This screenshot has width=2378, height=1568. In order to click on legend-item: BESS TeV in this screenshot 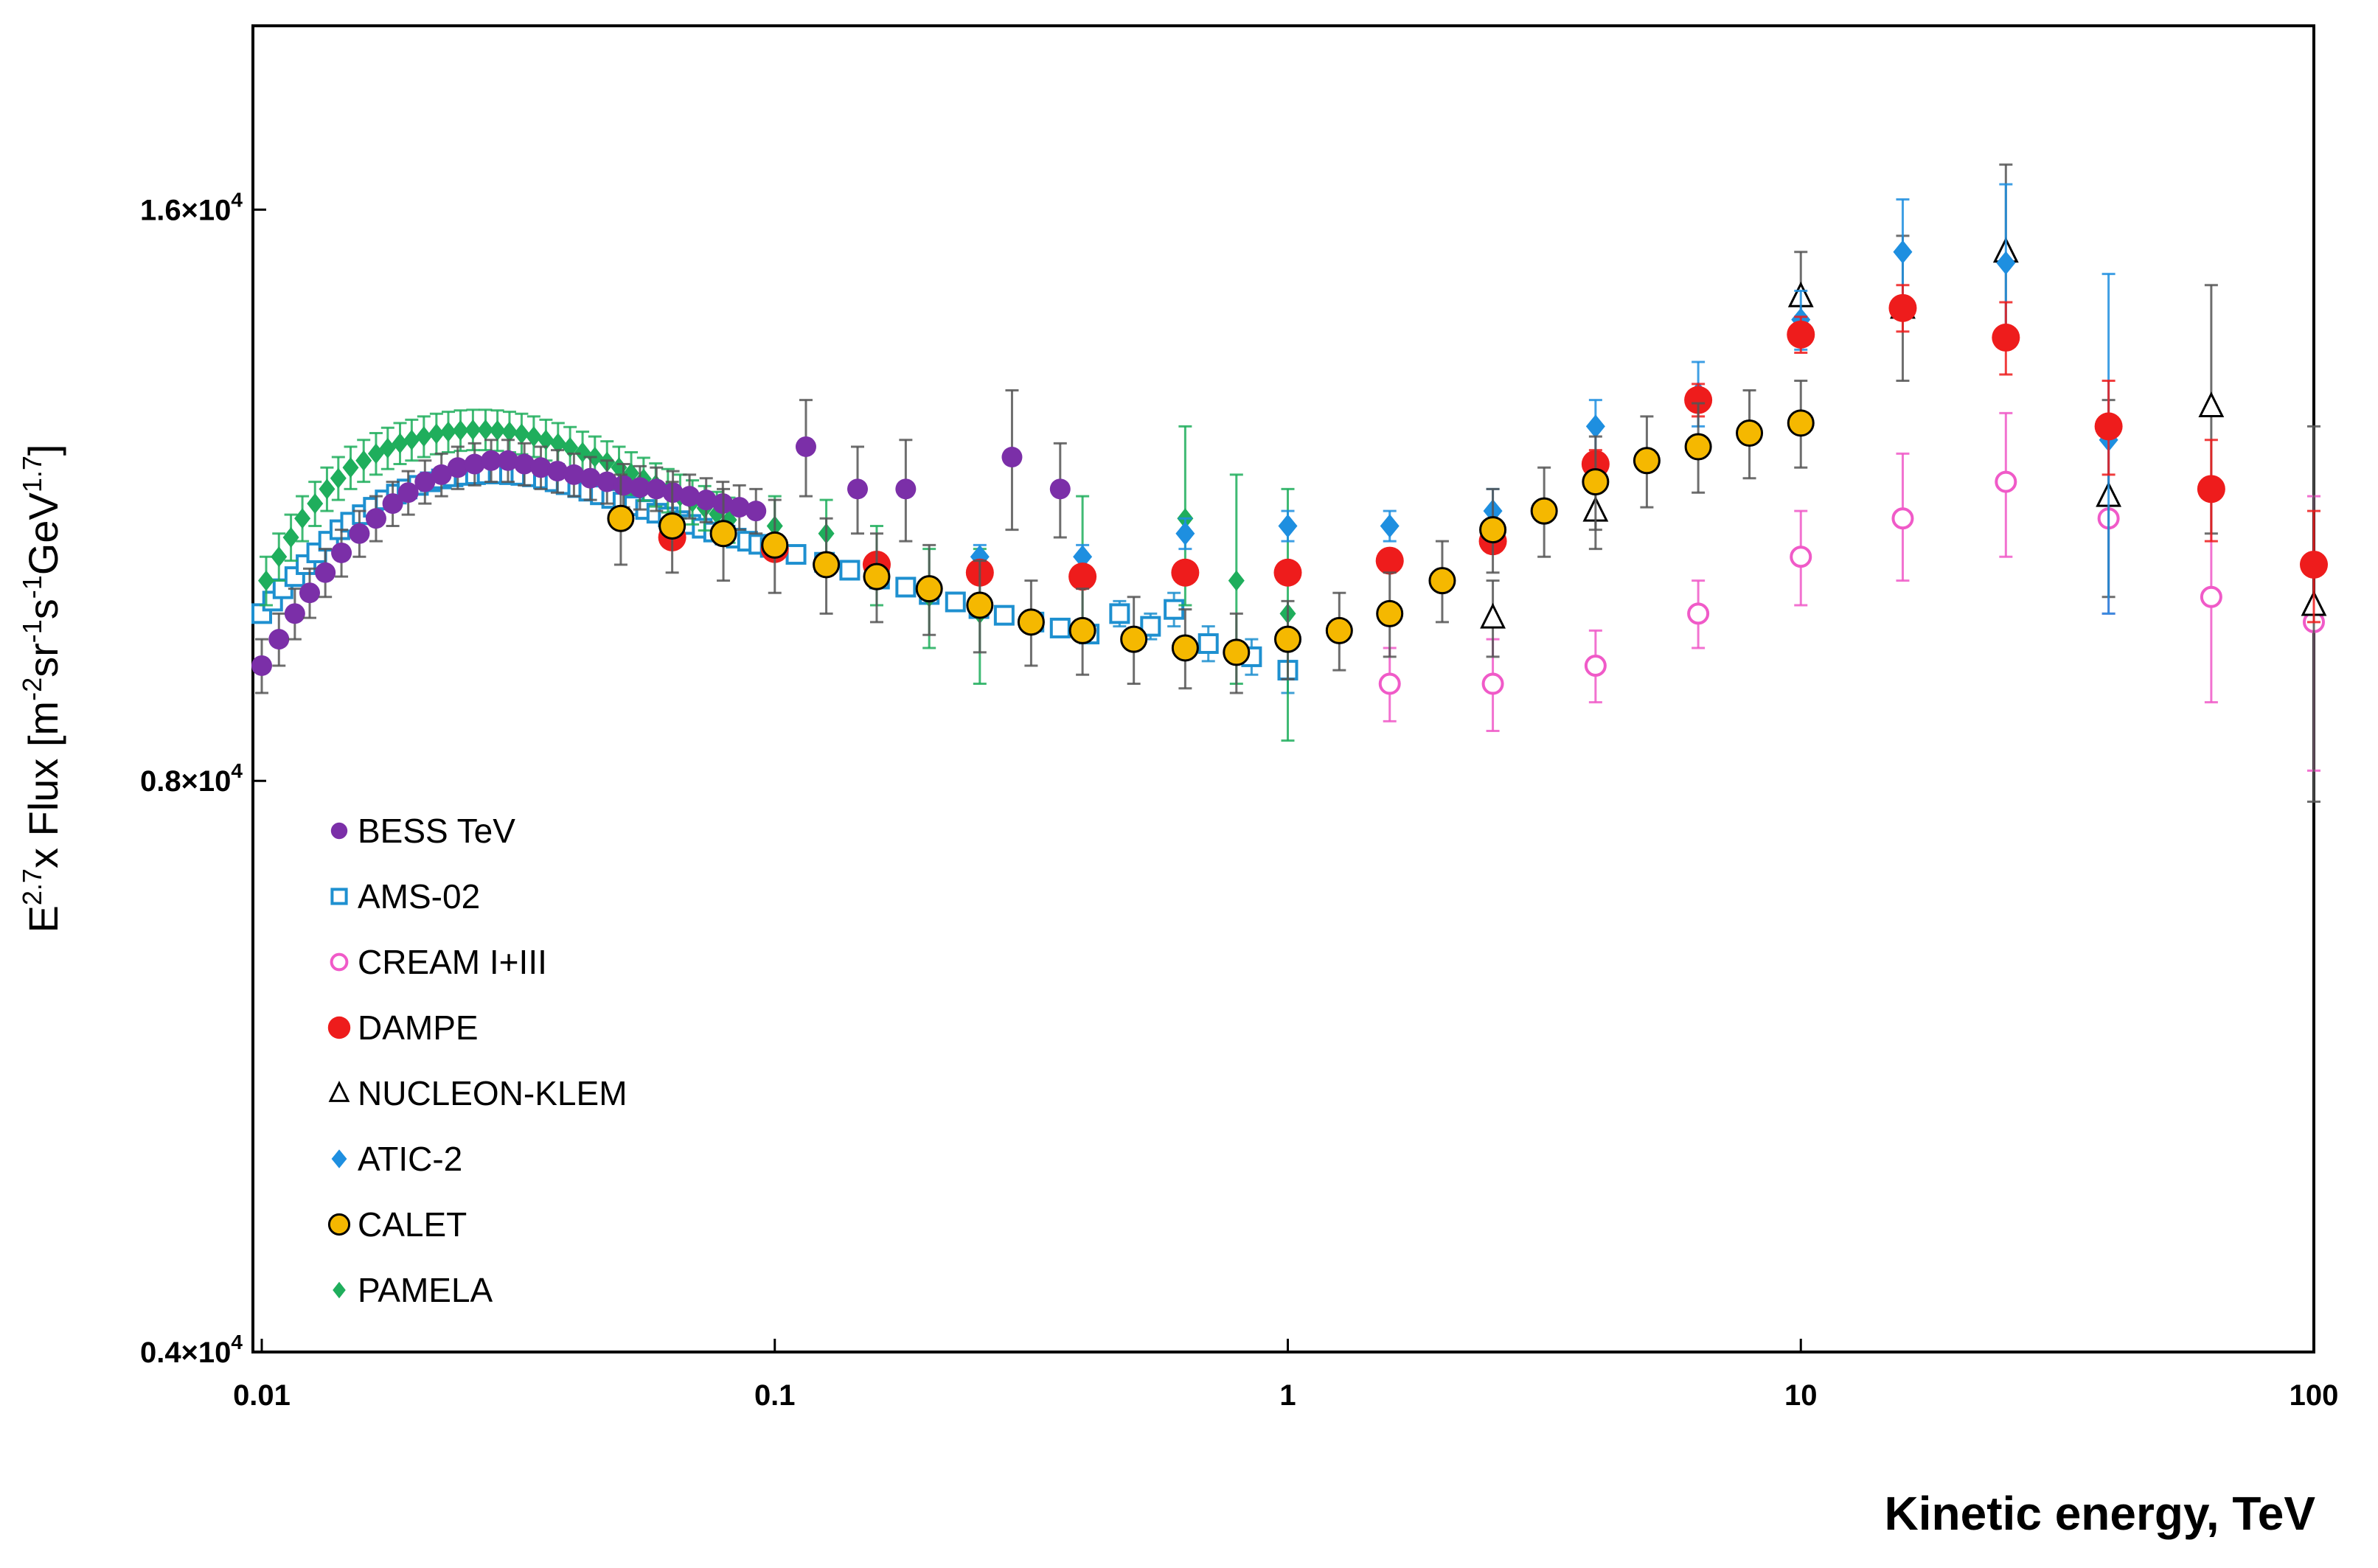, I will do `click(422, 831)`.